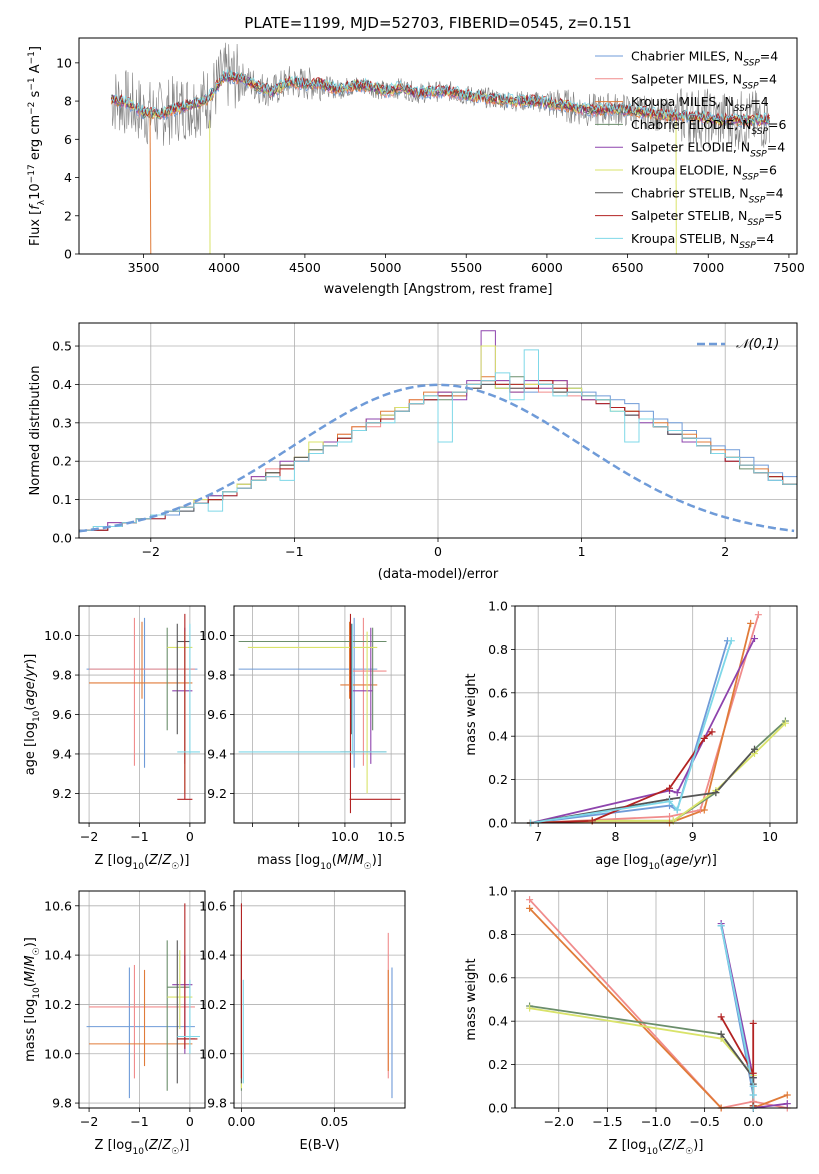  What do you see at coordinates (334, 1121) in the screenshot?
I see `x-tick-label: 0.05` at bounding box center [334, 1121].